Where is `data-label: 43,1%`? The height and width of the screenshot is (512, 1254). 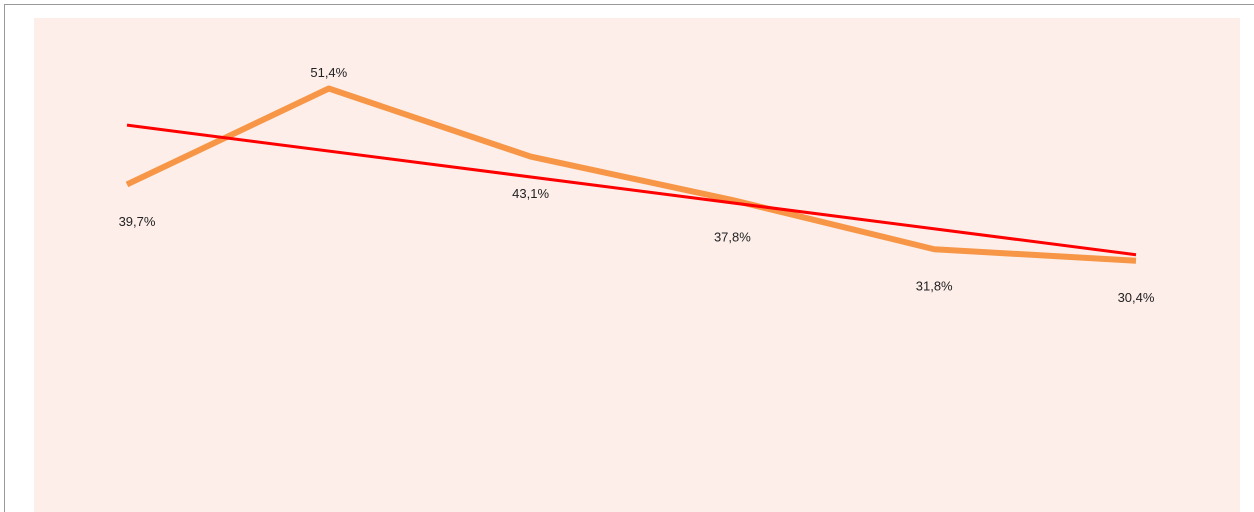 data-label: 43,1% is located at coordinates (530, 193).